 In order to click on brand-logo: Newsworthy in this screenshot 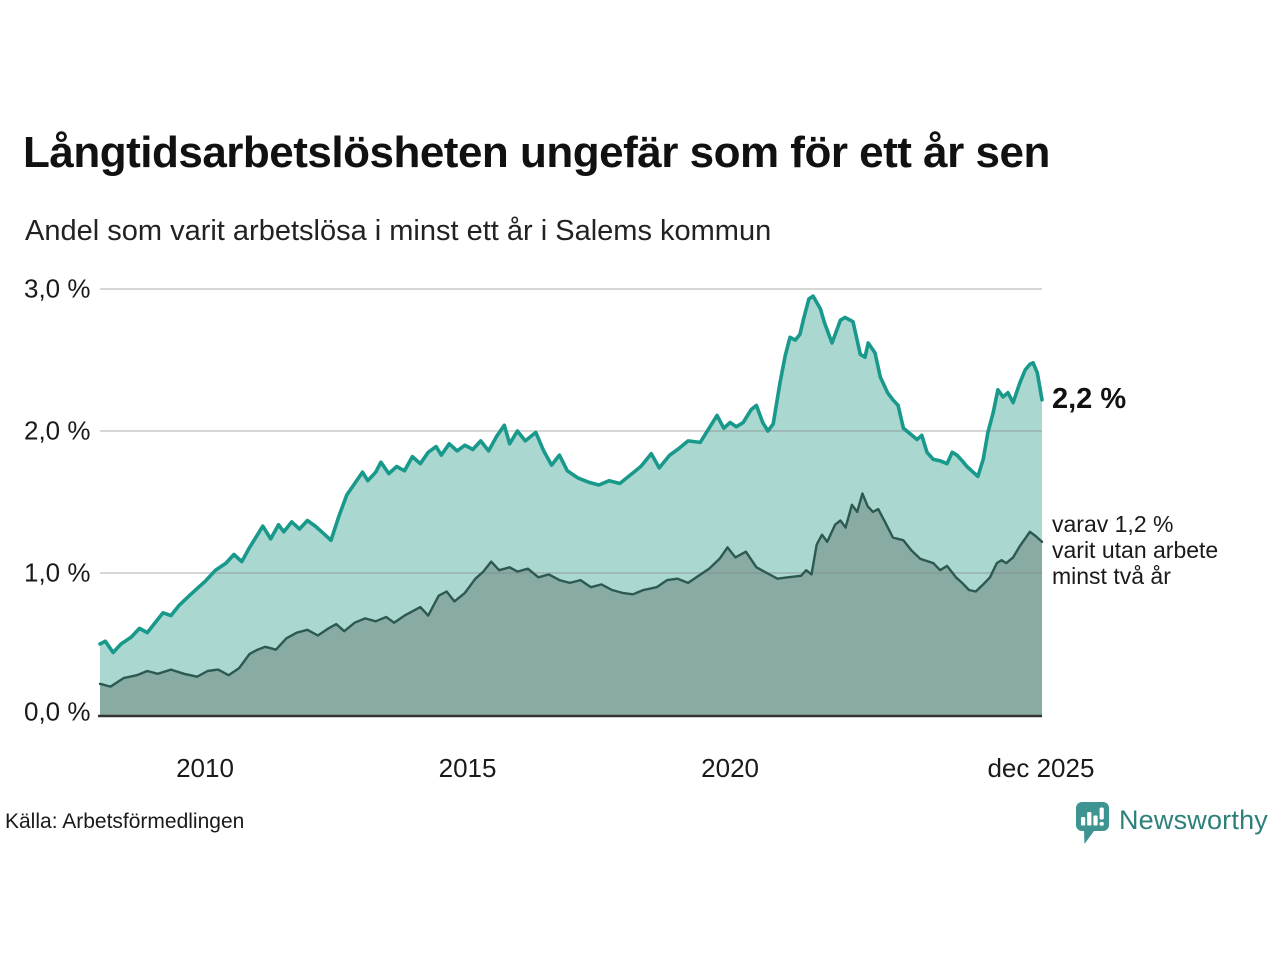, I will do `click(1171, 825)`.